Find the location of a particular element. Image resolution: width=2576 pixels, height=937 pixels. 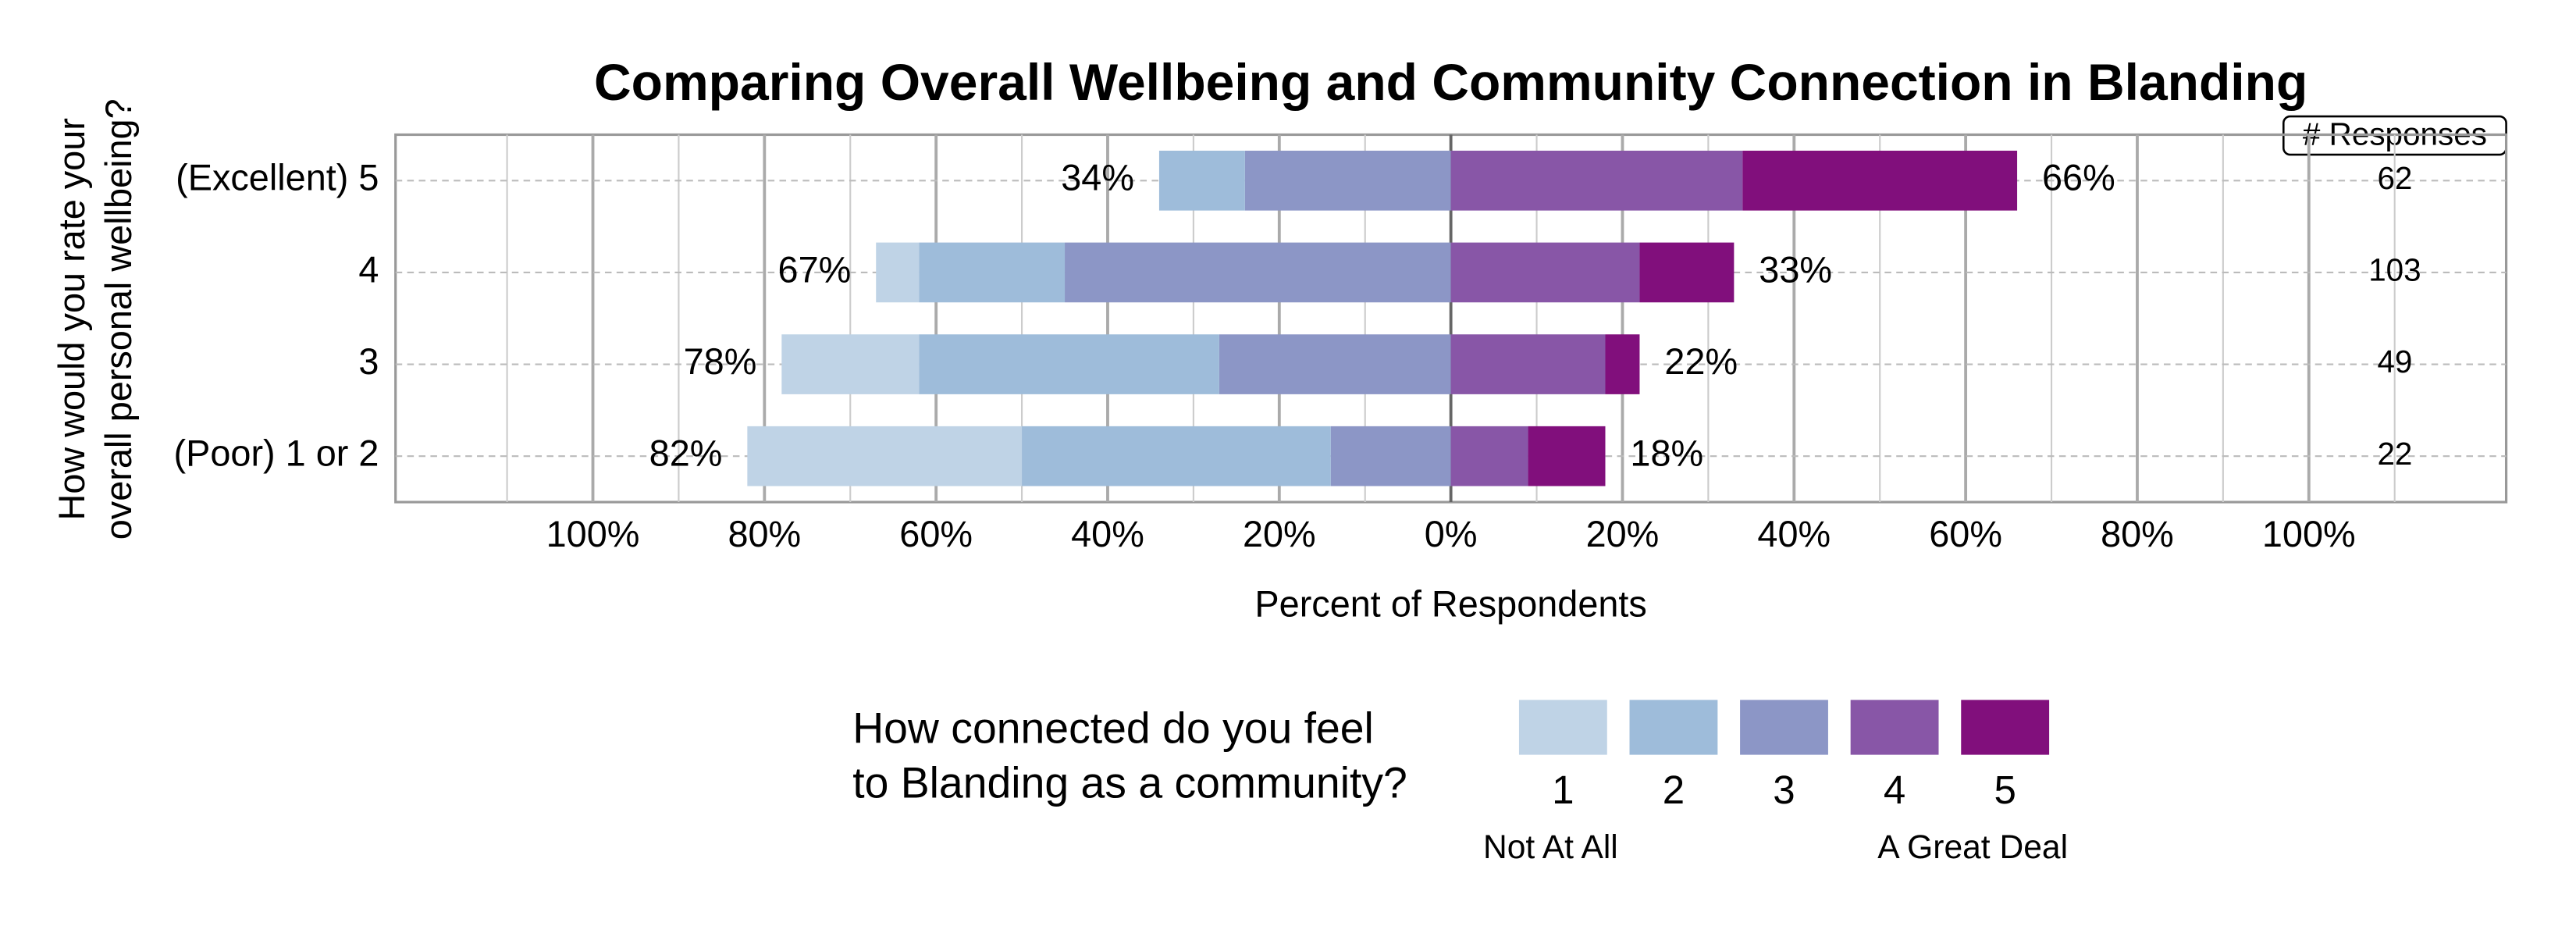

y-tick-label: 3 is located at coordinates (368, 361).